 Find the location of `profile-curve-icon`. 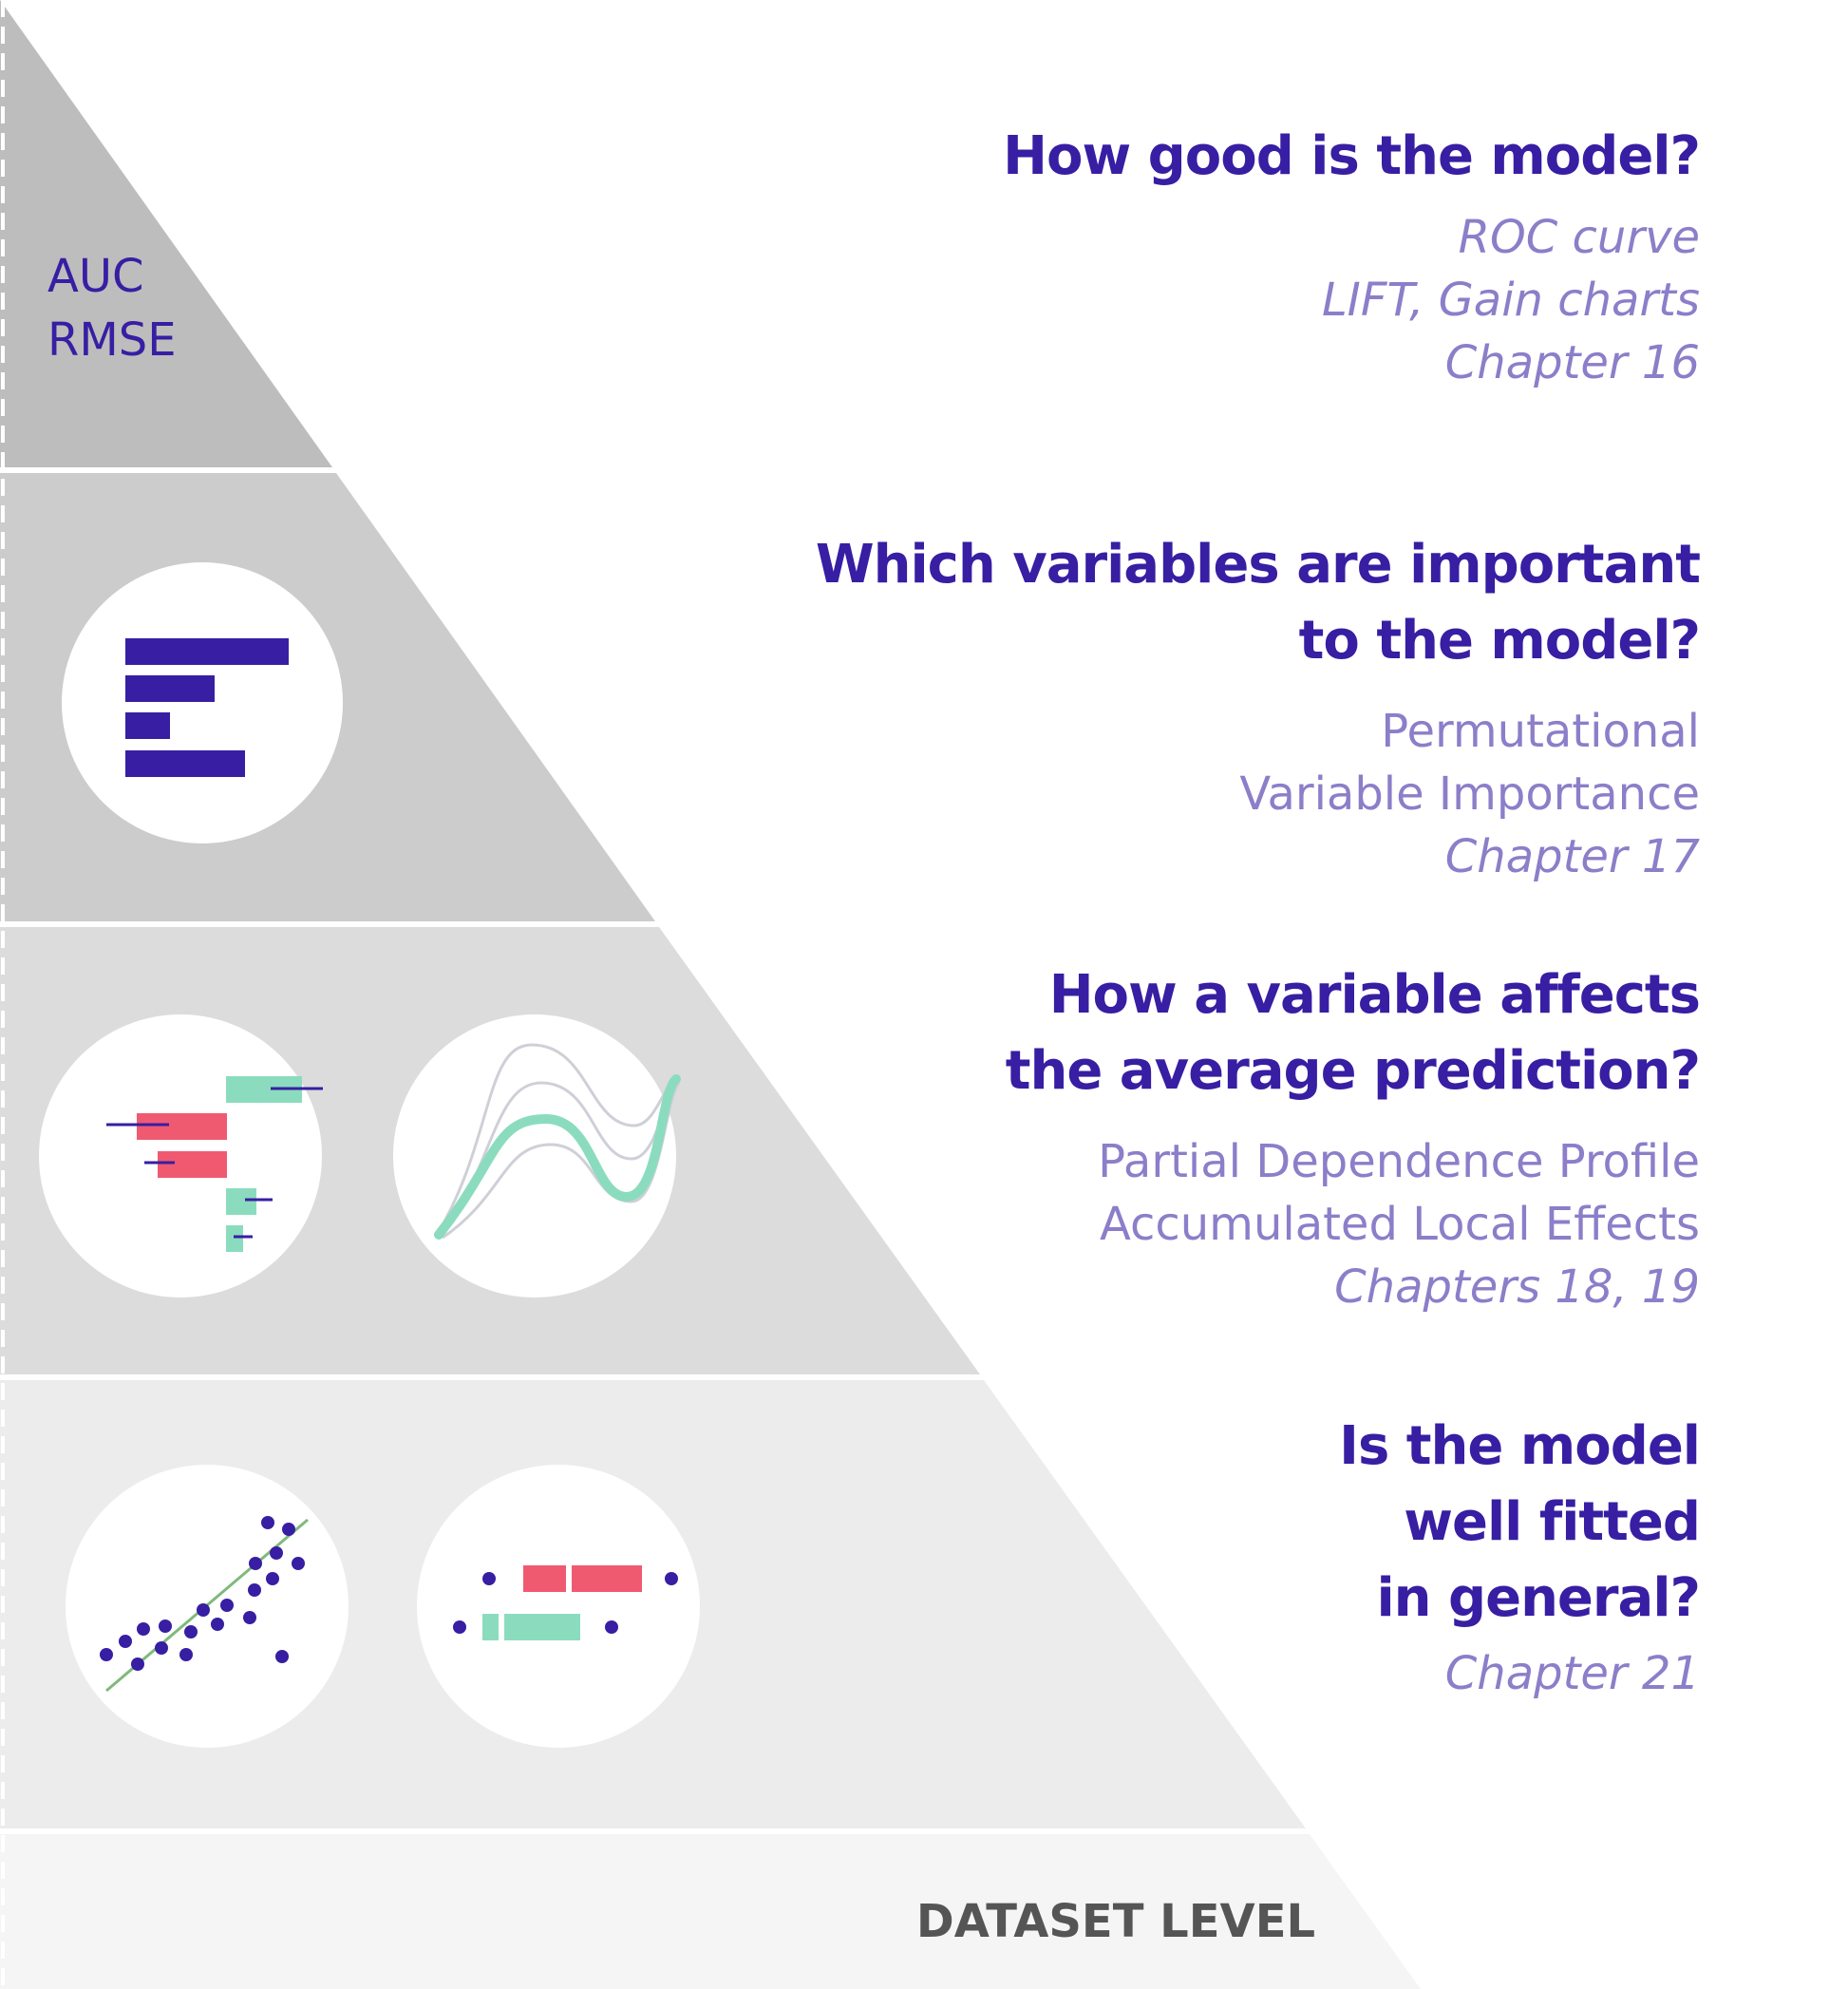

profile-curve-icon is located at coordinates (537, 1156).